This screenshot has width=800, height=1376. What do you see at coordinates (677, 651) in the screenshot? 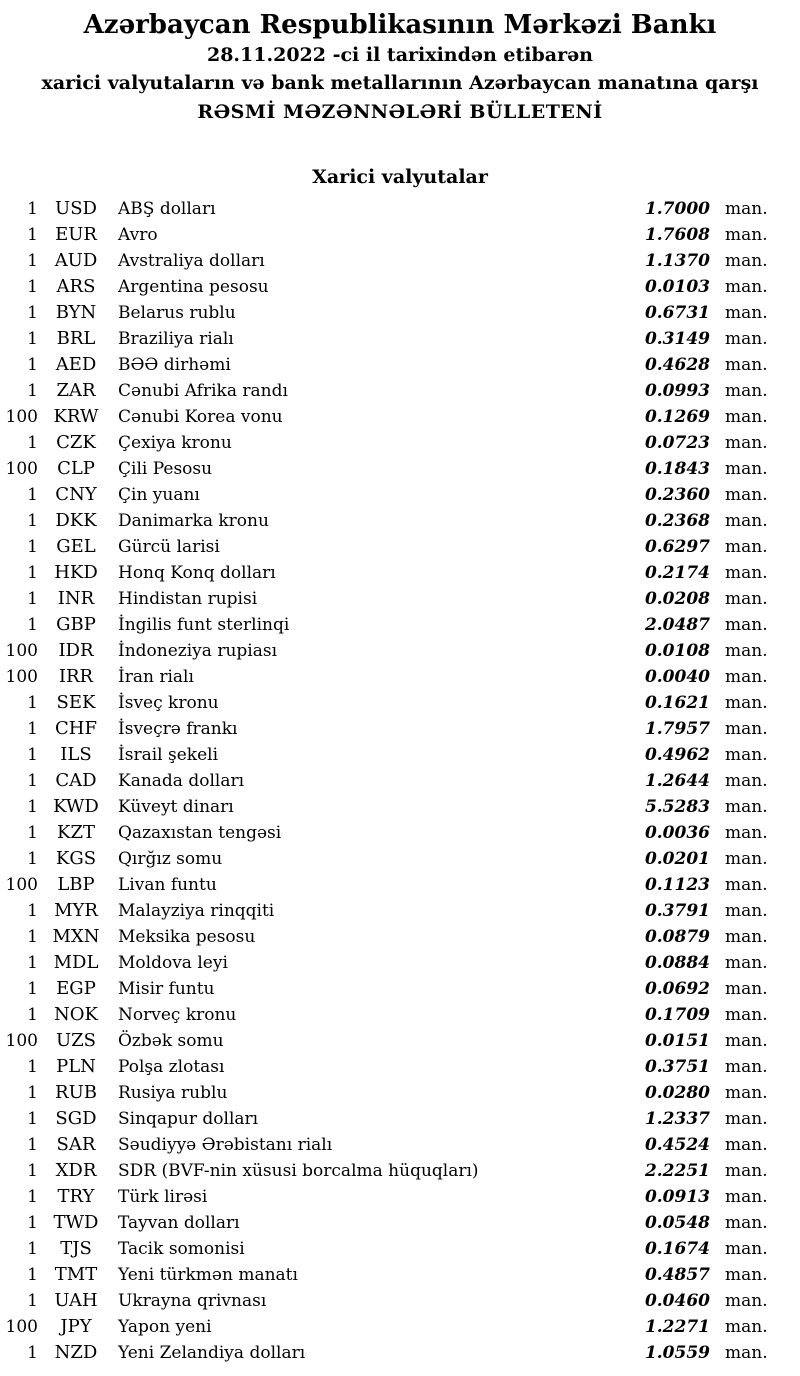
I see `rate-cell: 0.0108` at bounding box center [677, 651].